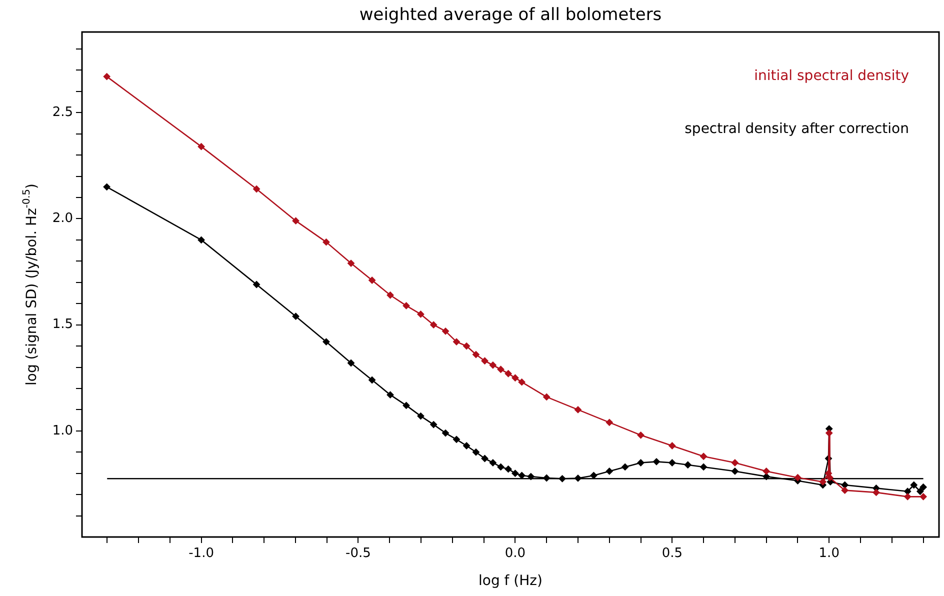 The width and height of the screenshot is (944, 596). I want to click on chart-title: weighted average of all bolometers, so click(510, 15).